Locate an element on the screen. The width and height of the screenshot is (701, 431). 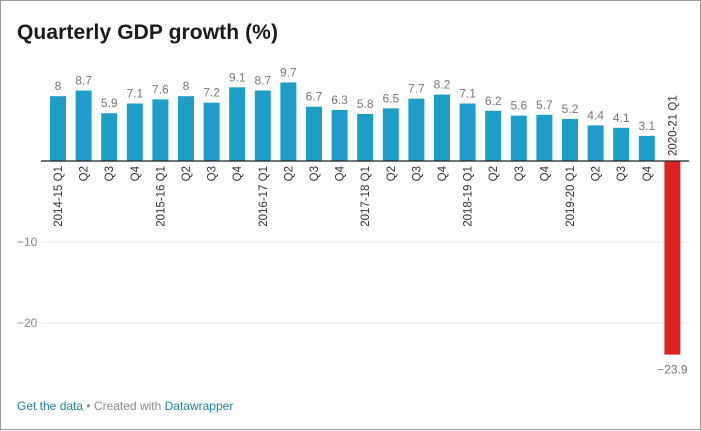
data-label: 3.1 is located at coordinates (646, 126).